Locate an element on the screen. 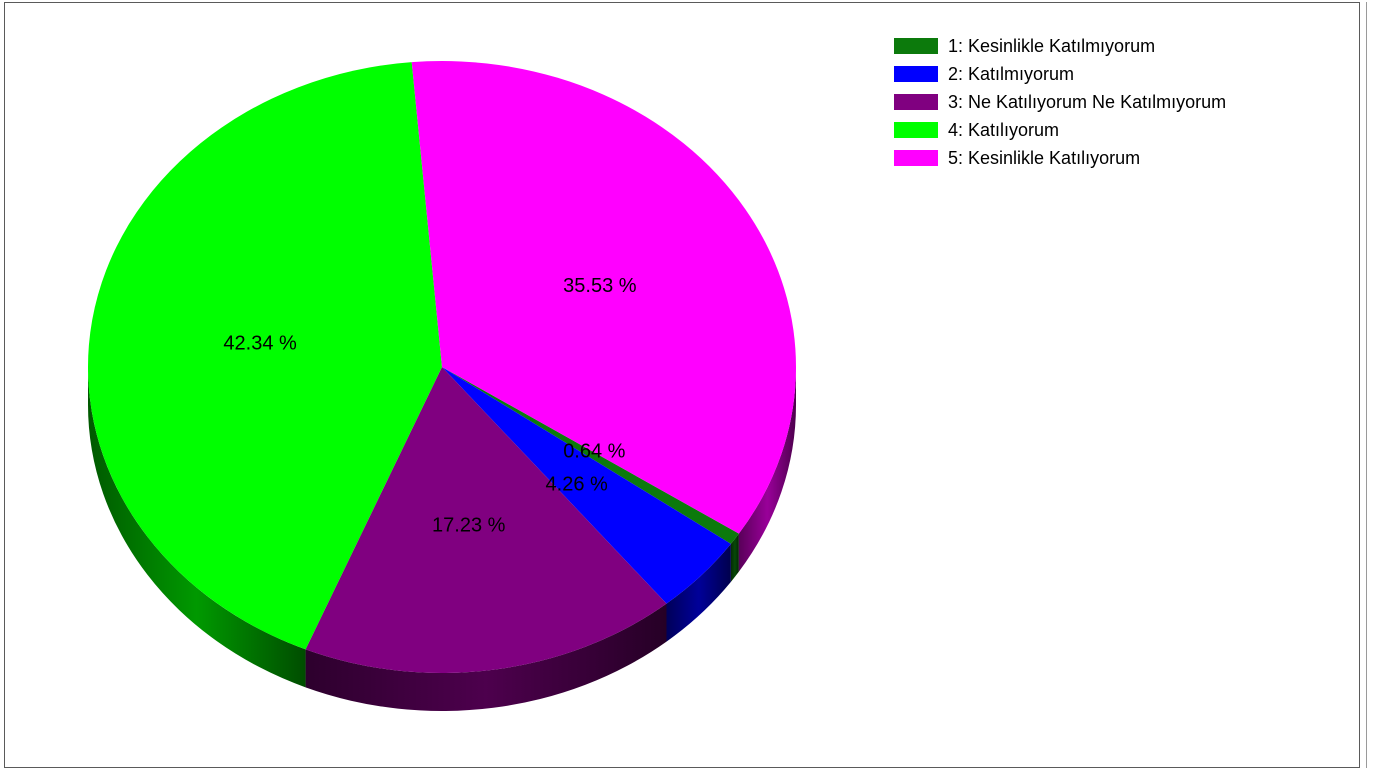 The height and width of the screenshot is (772, 1379). frame-shadow is located at coordinates (1366, 385).